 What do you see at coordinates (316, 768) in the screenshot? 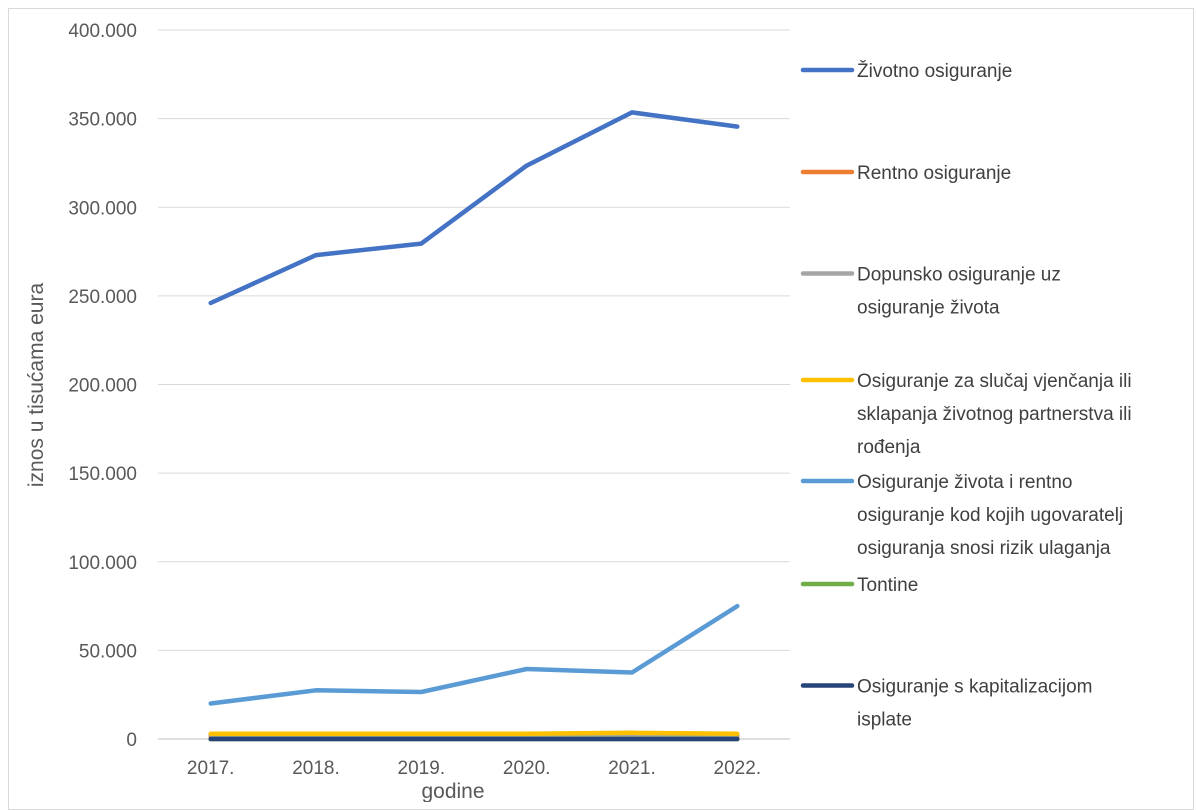
I see `x-tick-label: 2018.` at bounding box center [316, 768].